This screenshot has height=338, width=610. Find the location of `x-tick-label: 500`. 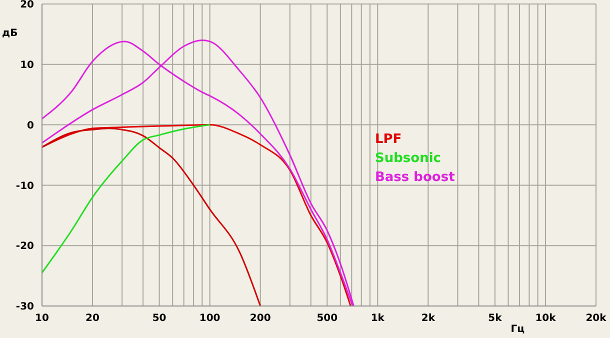

x-tick-label: 500 is located at coordinates (327, 318).